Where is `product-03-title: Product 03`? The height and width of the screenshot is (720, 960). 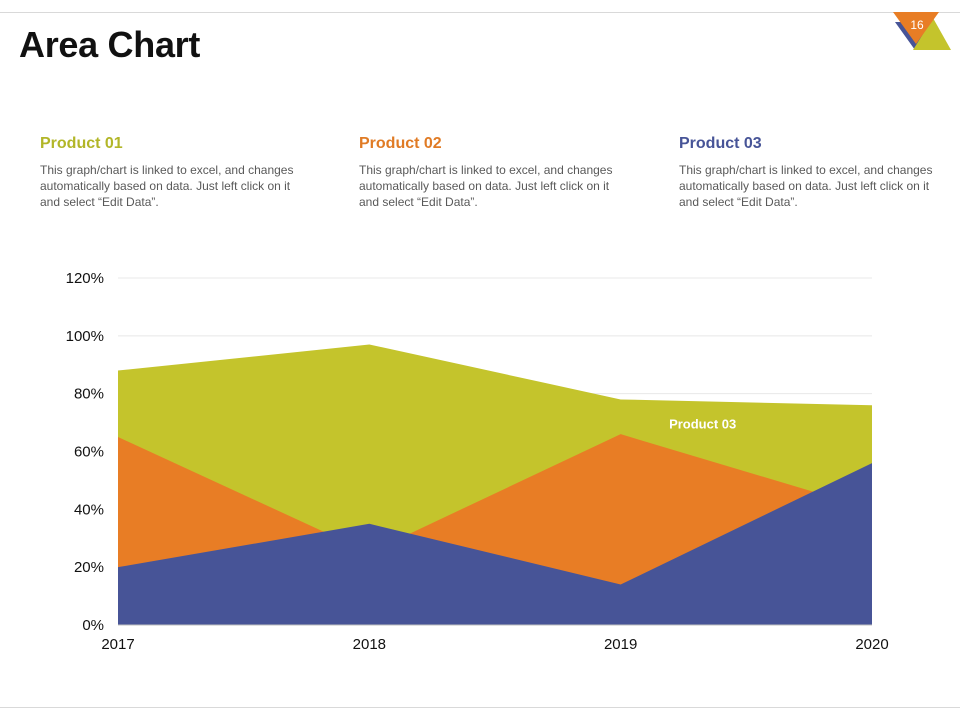 product-03-title: Product 03 is located at coordinates (720, 143).